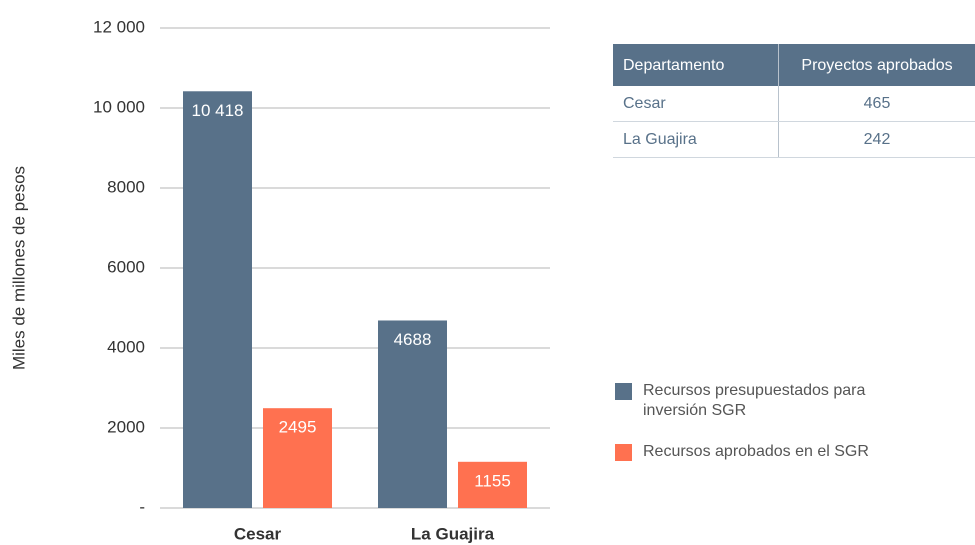 Image resolution: width=975 pixels, height=545 pixels. What do you see at coordinates (298, 427) in the screenshot?
I see `data-label: 2495` at bounding box center [298, 427].